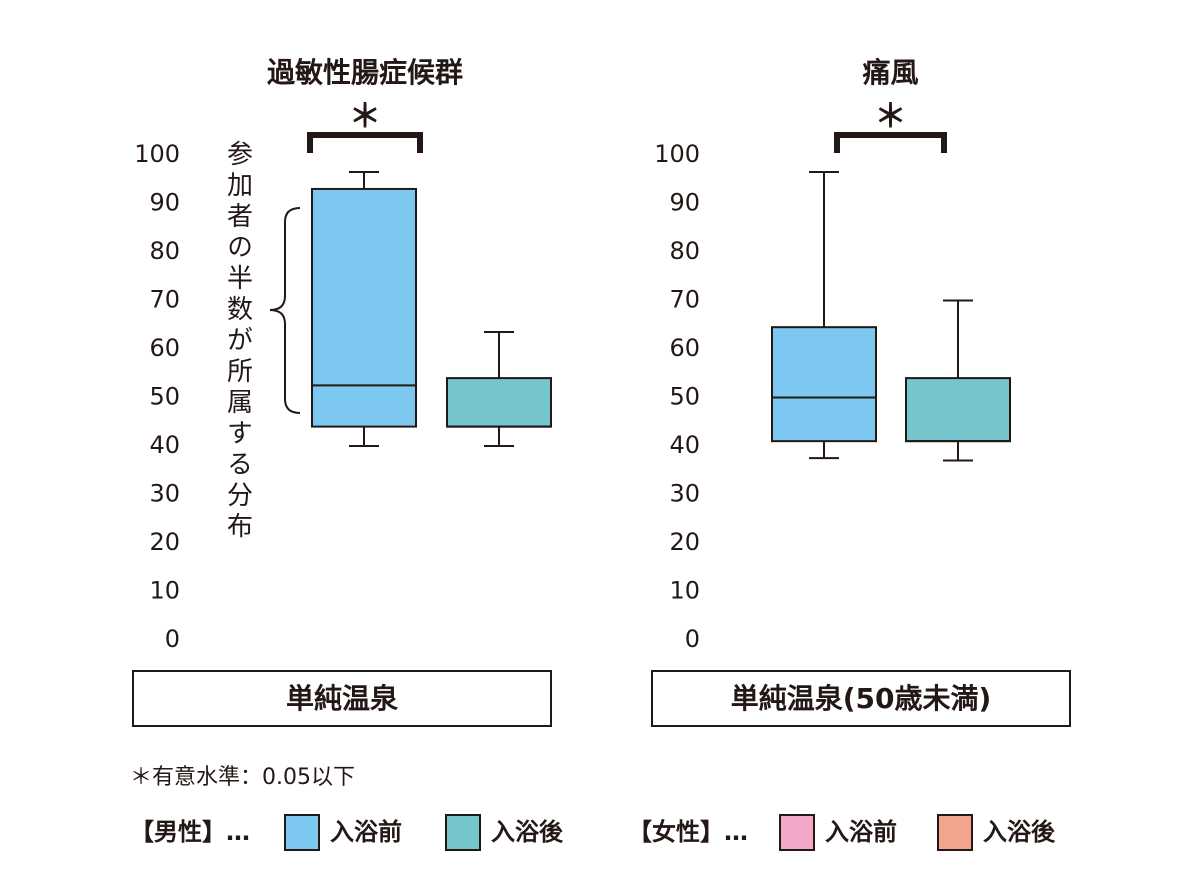  I want to click on category-label: 単純温泉(50歳未満), so click(861, 698).